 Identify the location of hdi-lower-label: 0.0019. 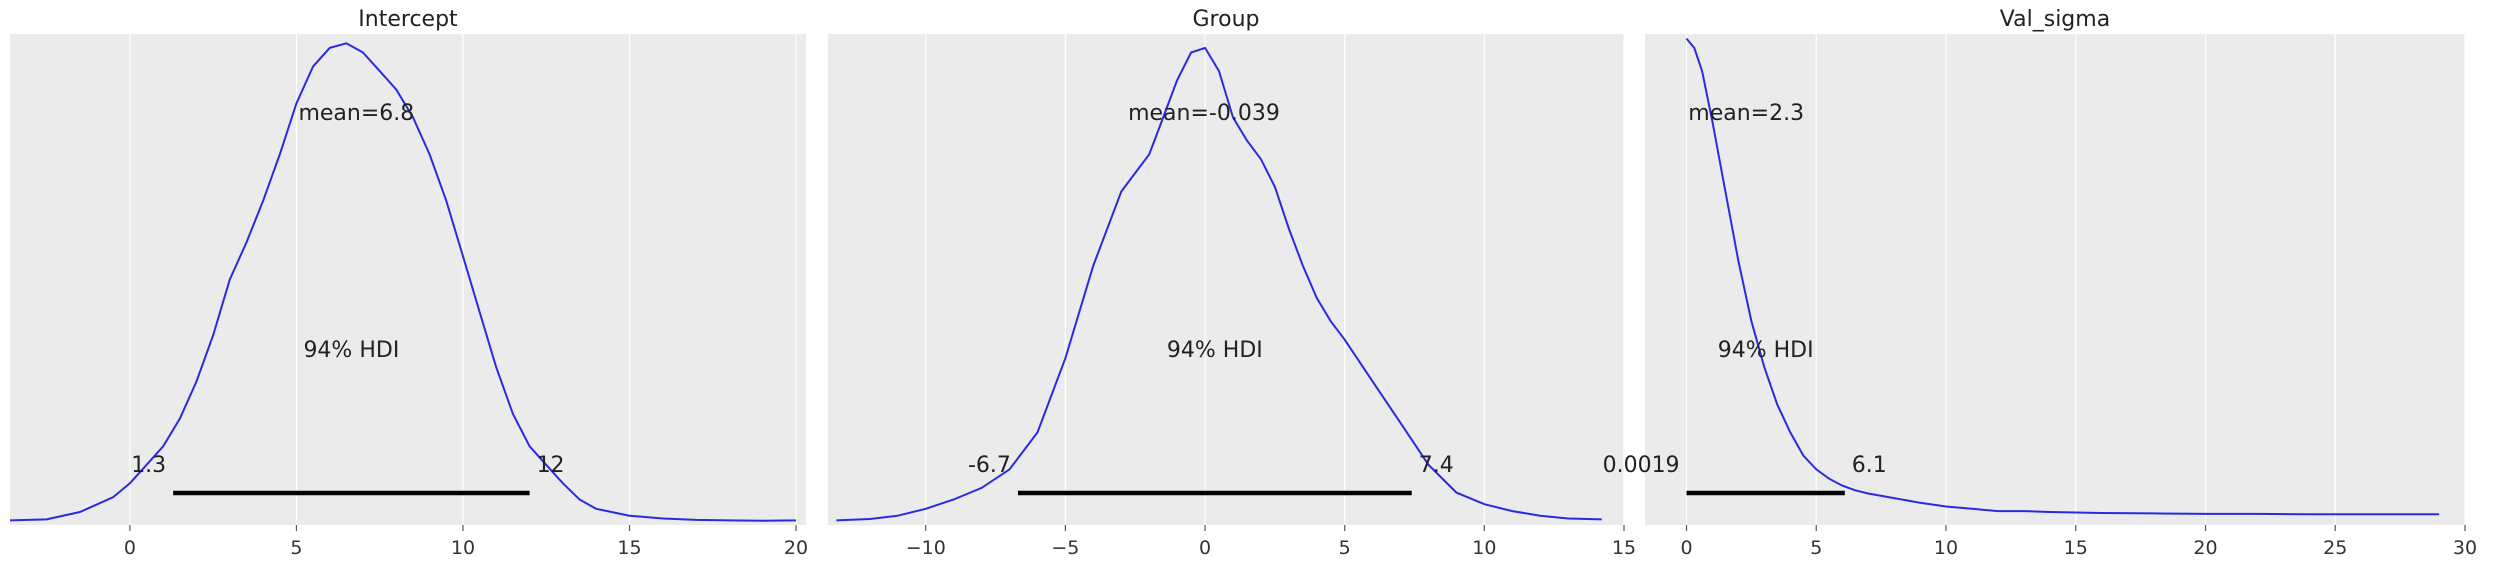
(1641, 465).